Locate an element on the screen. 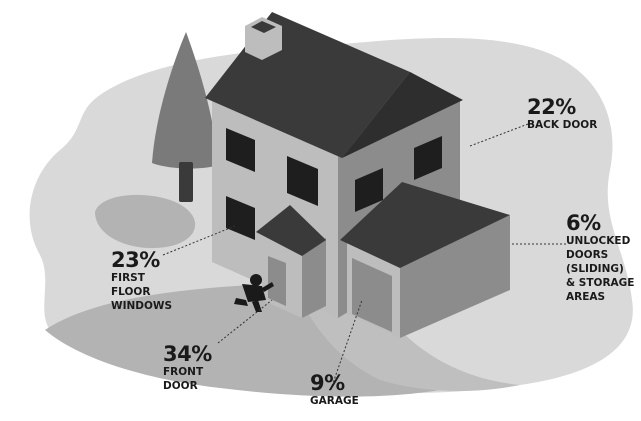  back-door-percent: 22% is located at coordinates (551, 107).